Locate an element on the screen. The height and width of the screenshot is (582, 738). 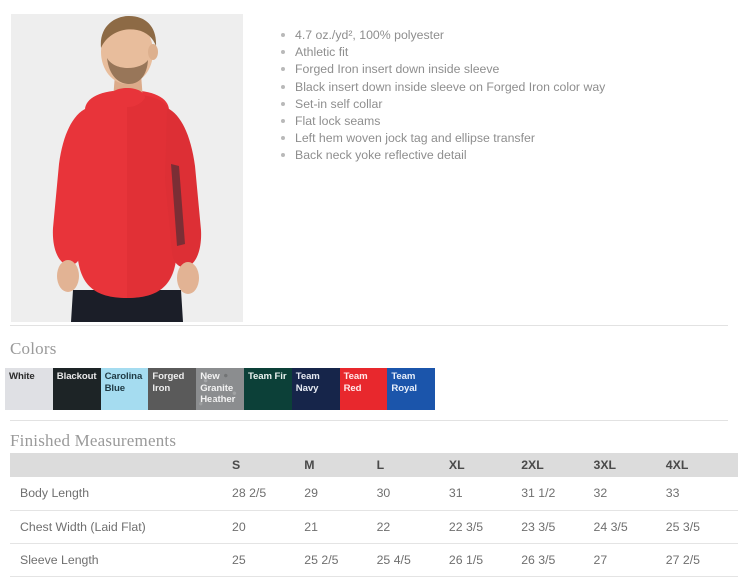
cell-l: 22 is located at coordinates (383, 526).